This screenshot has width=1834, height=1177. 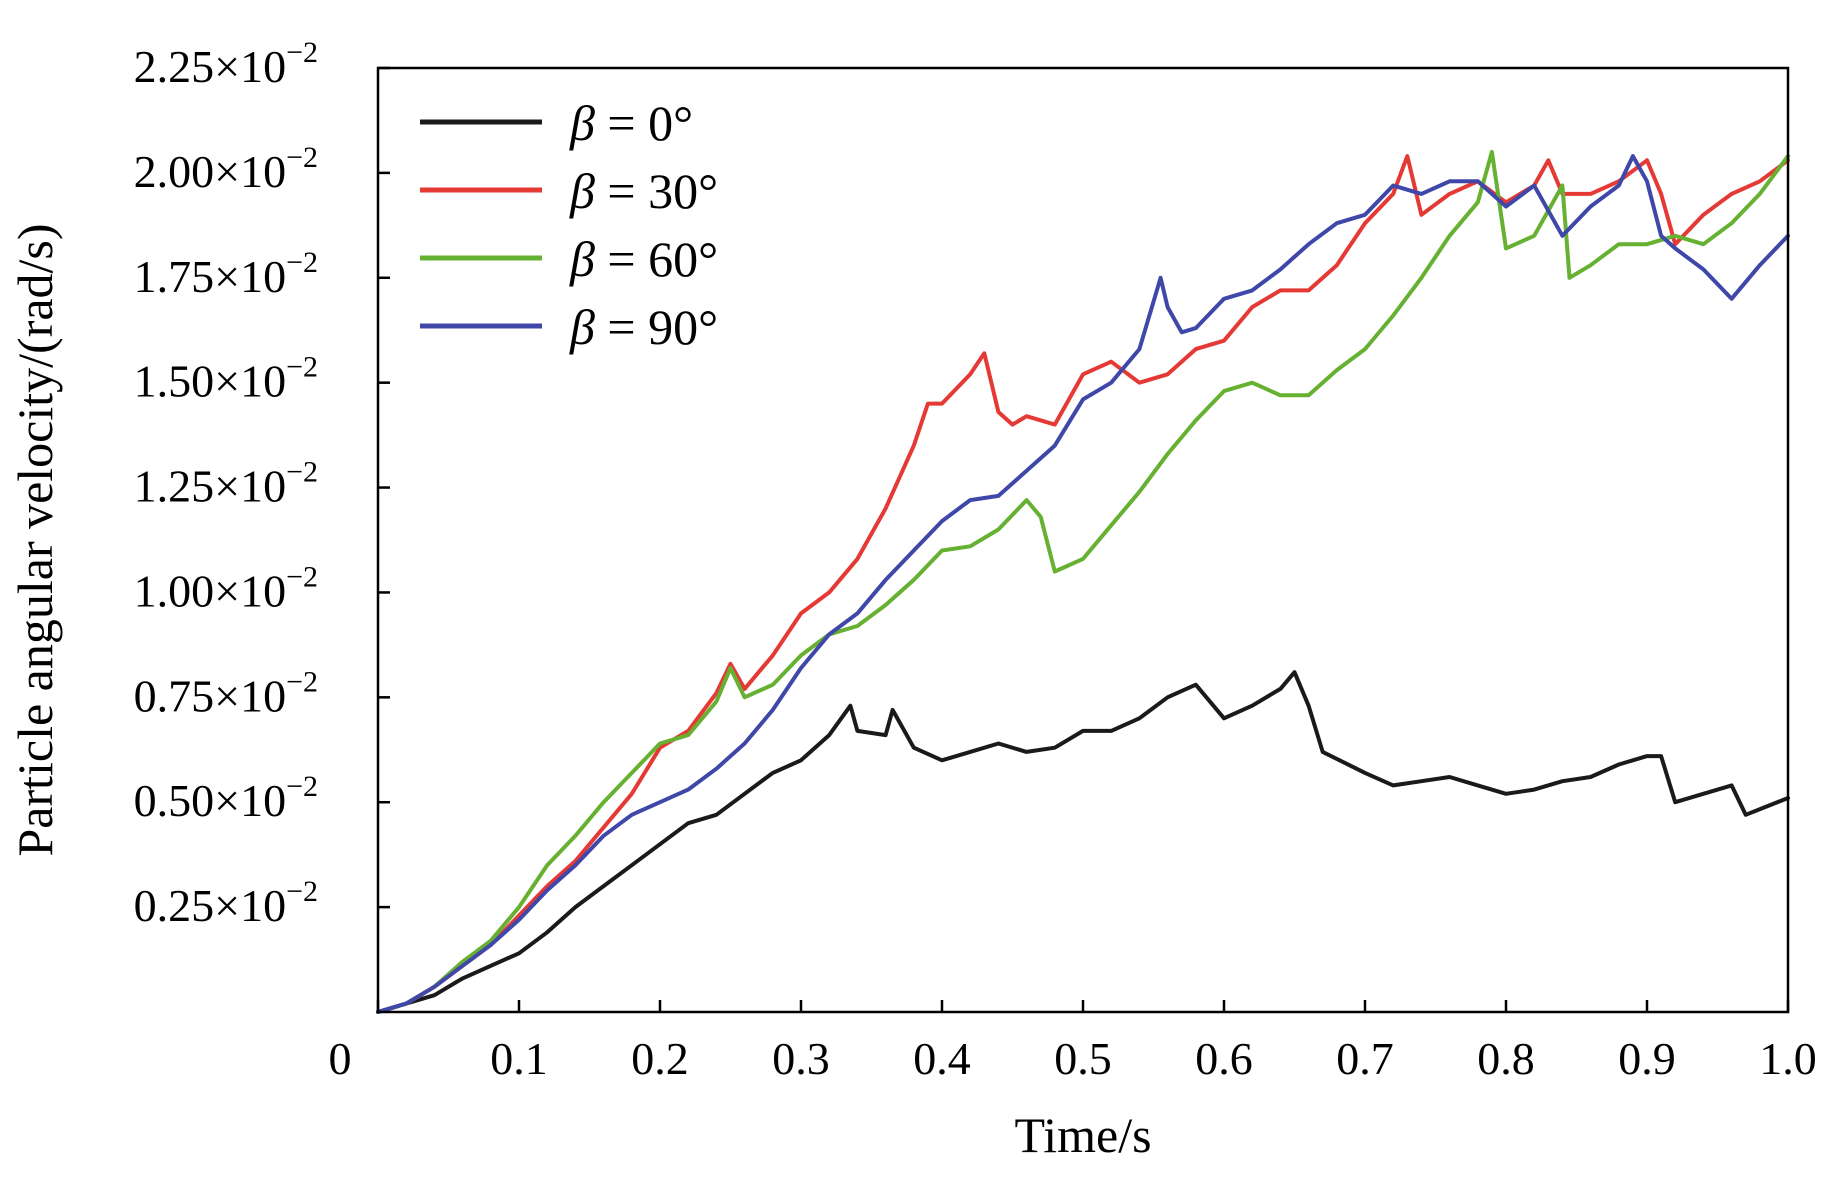 What do you see at coordinates (1224, 1058) in the screenshot?
I see `x-tick-label: 0.6` at bounding box center [1224, 1058].